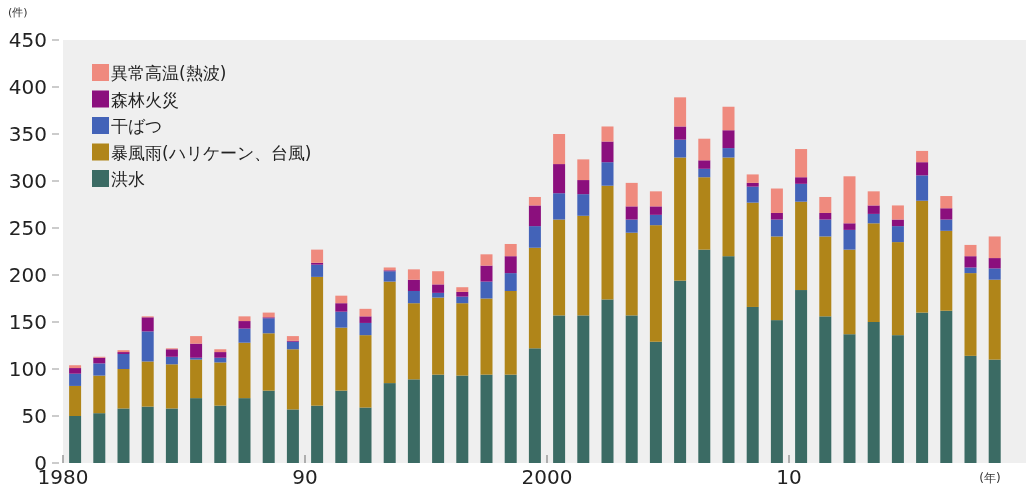 Image resolution: width=1026 pixels, height=491 pixels. Describe the element at coordinates (211, 152) in the screenshot. I see `legend-label: 暴風雨(ハリケーン、台風)` at that location.